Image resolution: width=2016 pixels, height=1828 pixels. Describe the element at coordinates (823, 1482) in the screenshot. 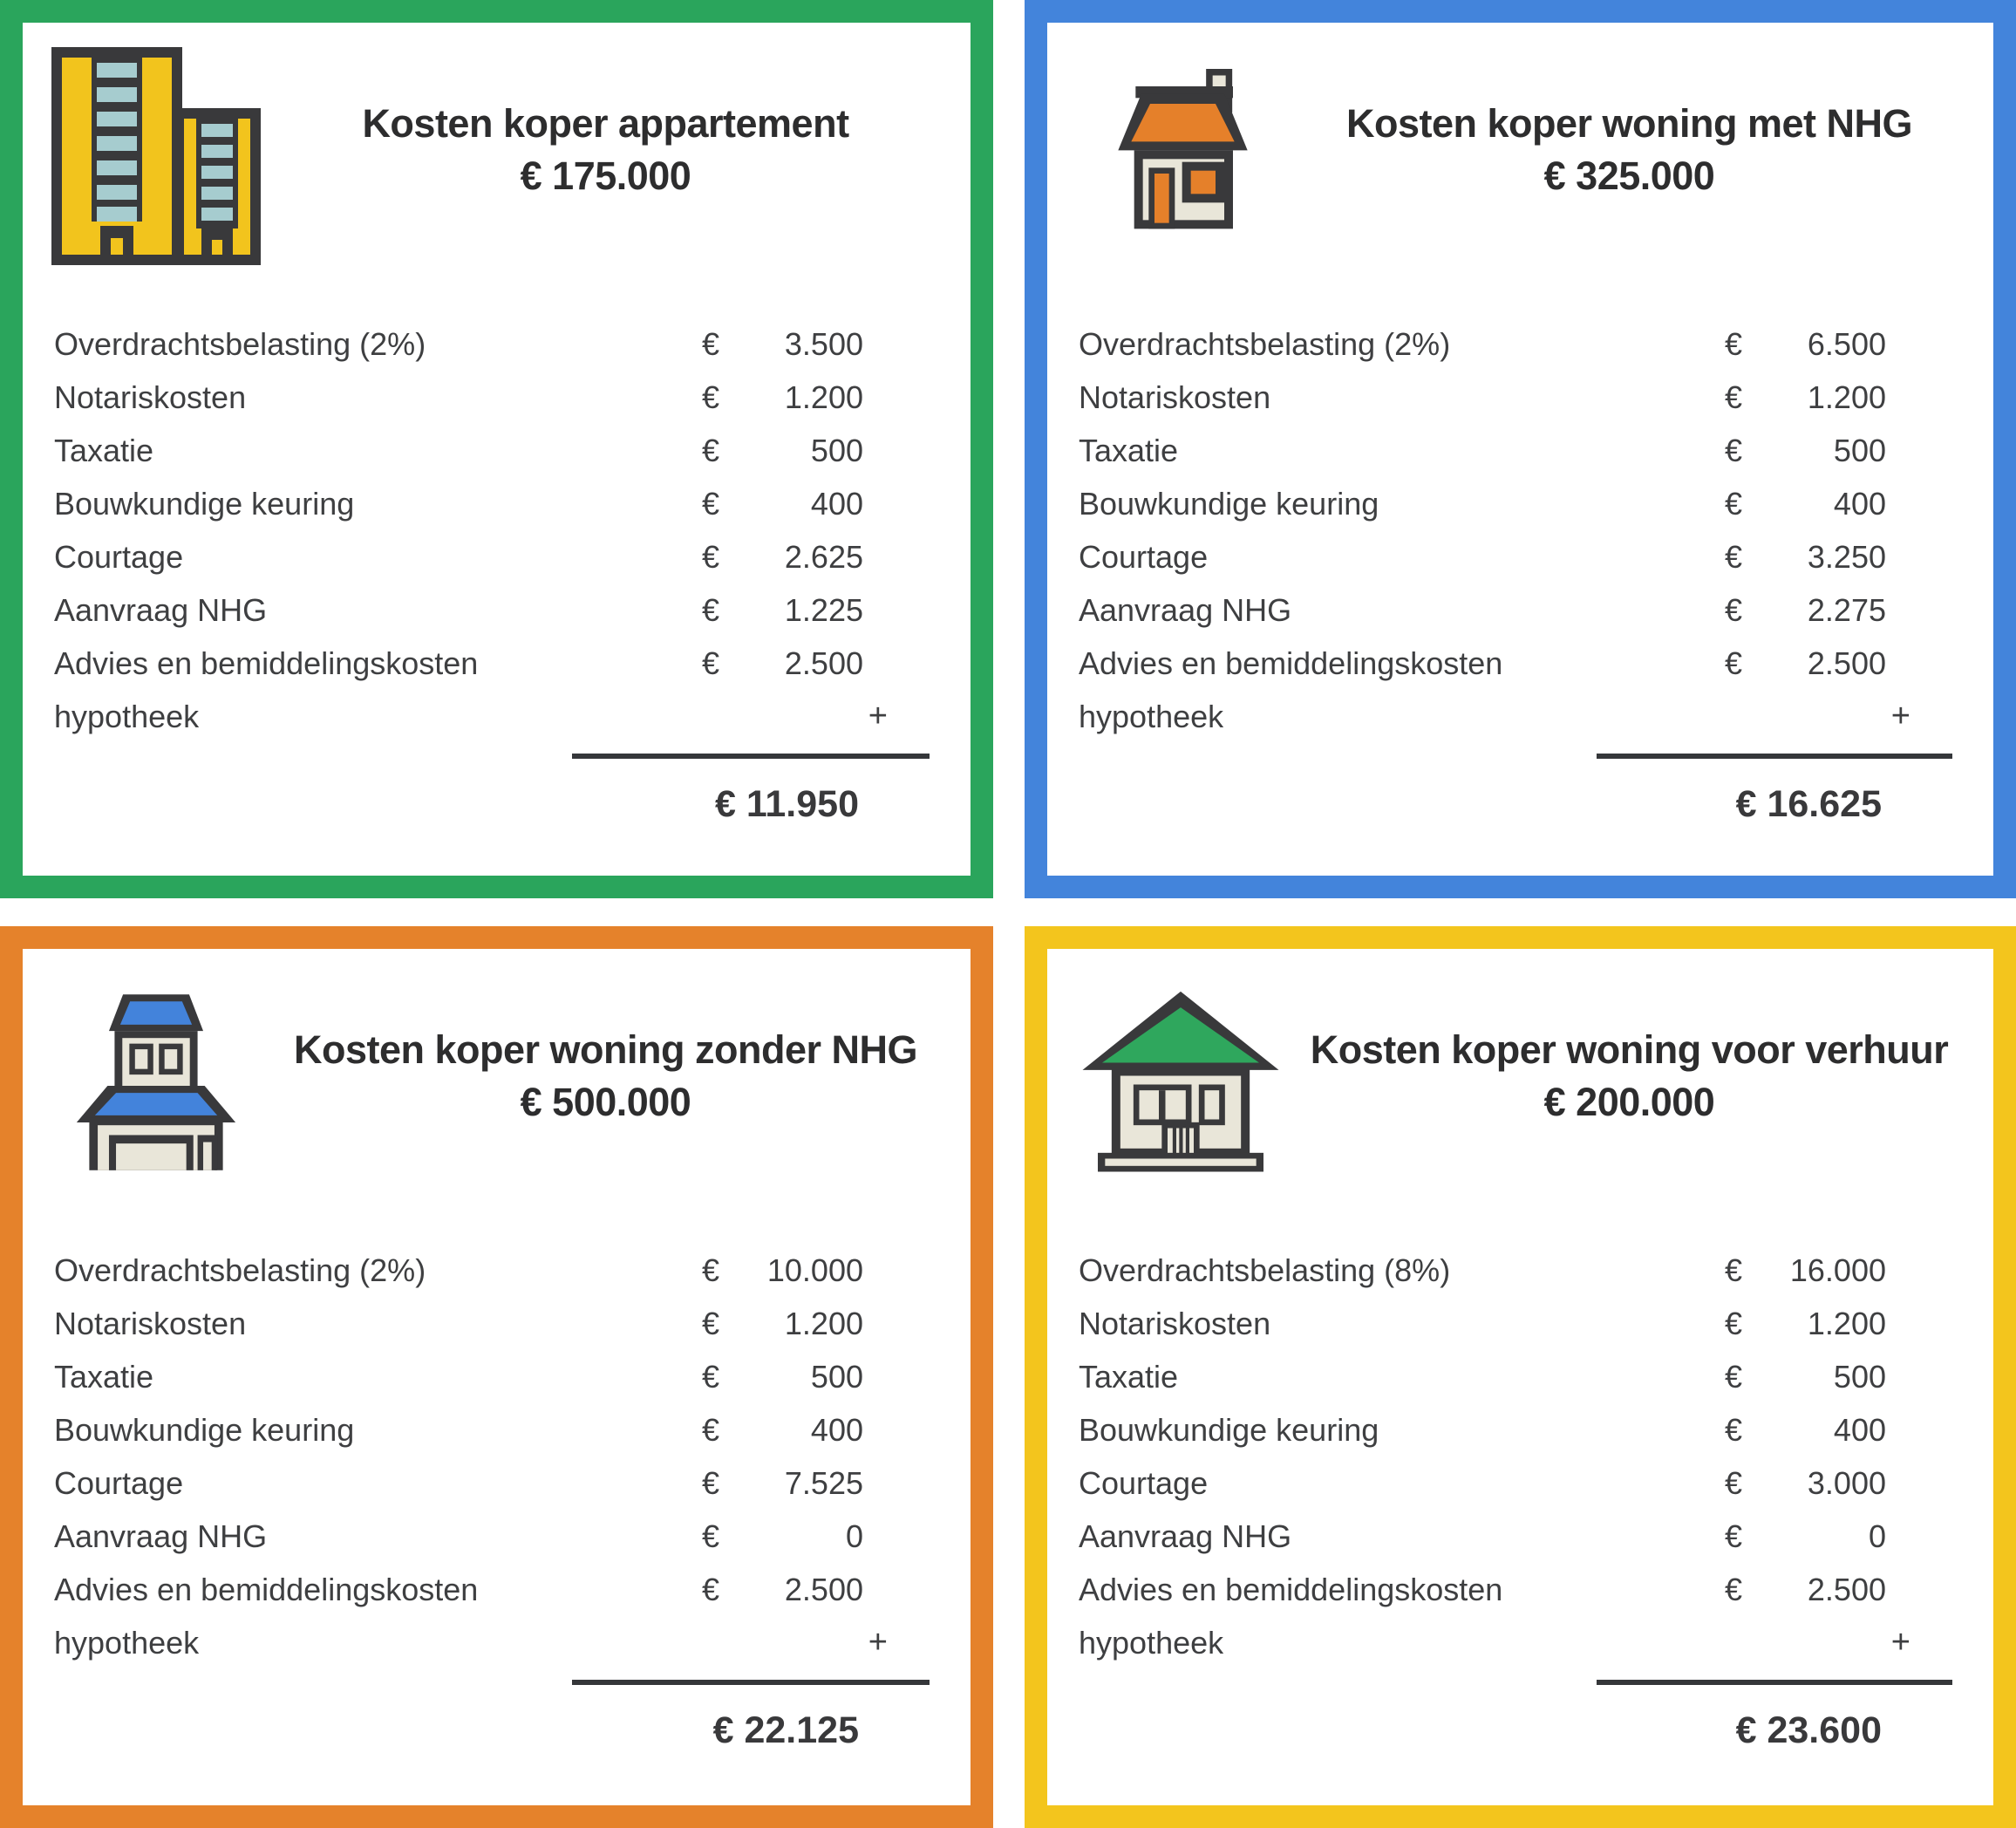

I see `cost-amount: 7.525` at that location.